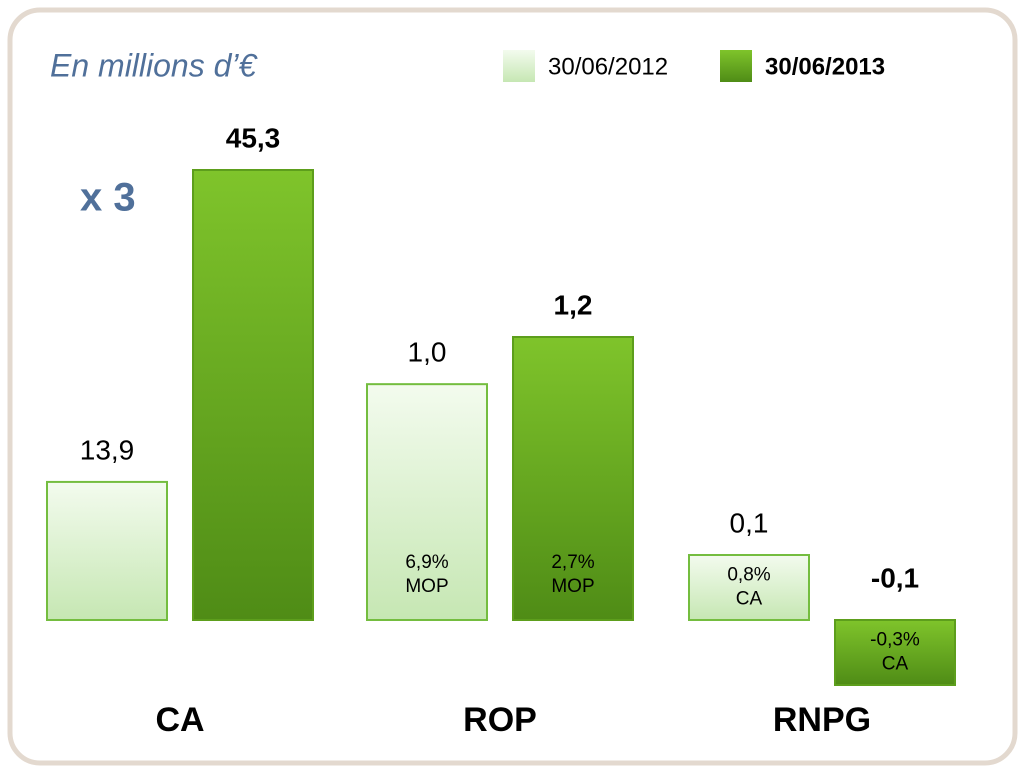  Describe the element at coordinates (179, 720) in the screenshot. I see `x-tick-label: CA` at that location.